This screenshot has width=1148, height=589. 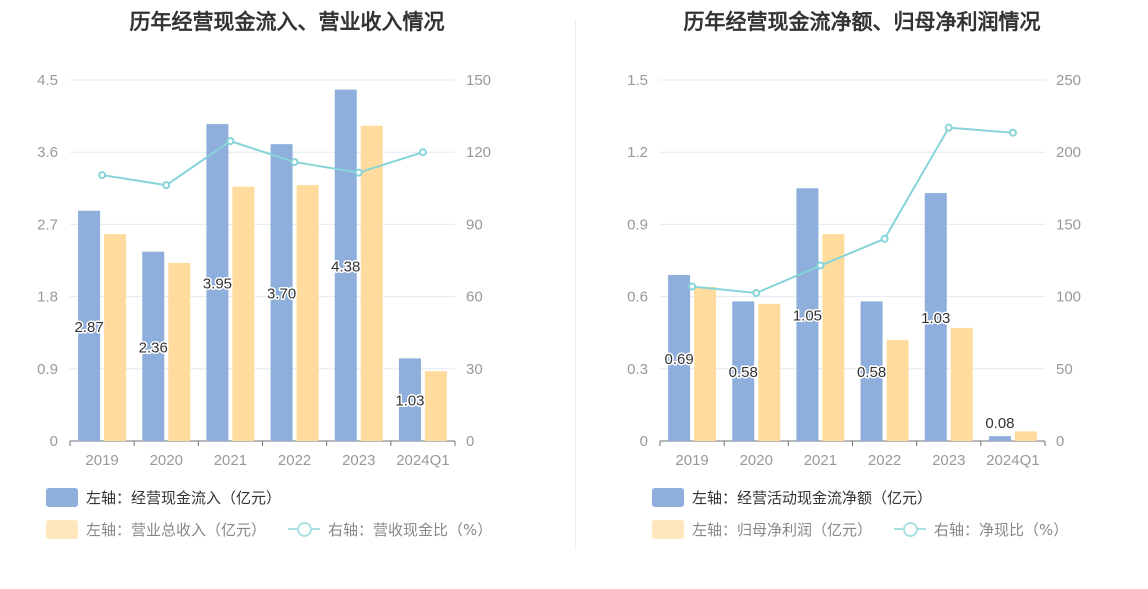 What do you see at coordinates (637, 224) in the screenshot?
I see `left-tick-label: 0.9` at bounding box center [637, 224].